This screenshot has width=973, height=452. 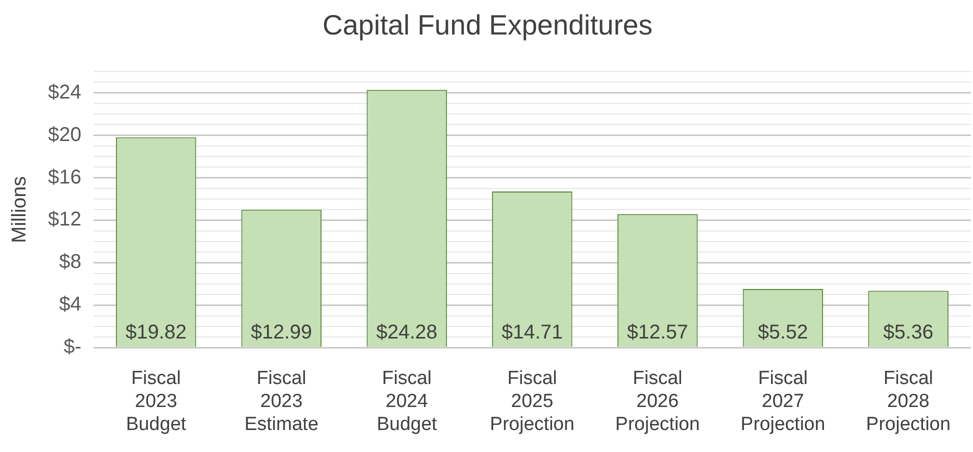 What do you see at coordinates (65, 219) in the screenshot?
I see `y-tick-label: $12` at bounding box center [65, 219].